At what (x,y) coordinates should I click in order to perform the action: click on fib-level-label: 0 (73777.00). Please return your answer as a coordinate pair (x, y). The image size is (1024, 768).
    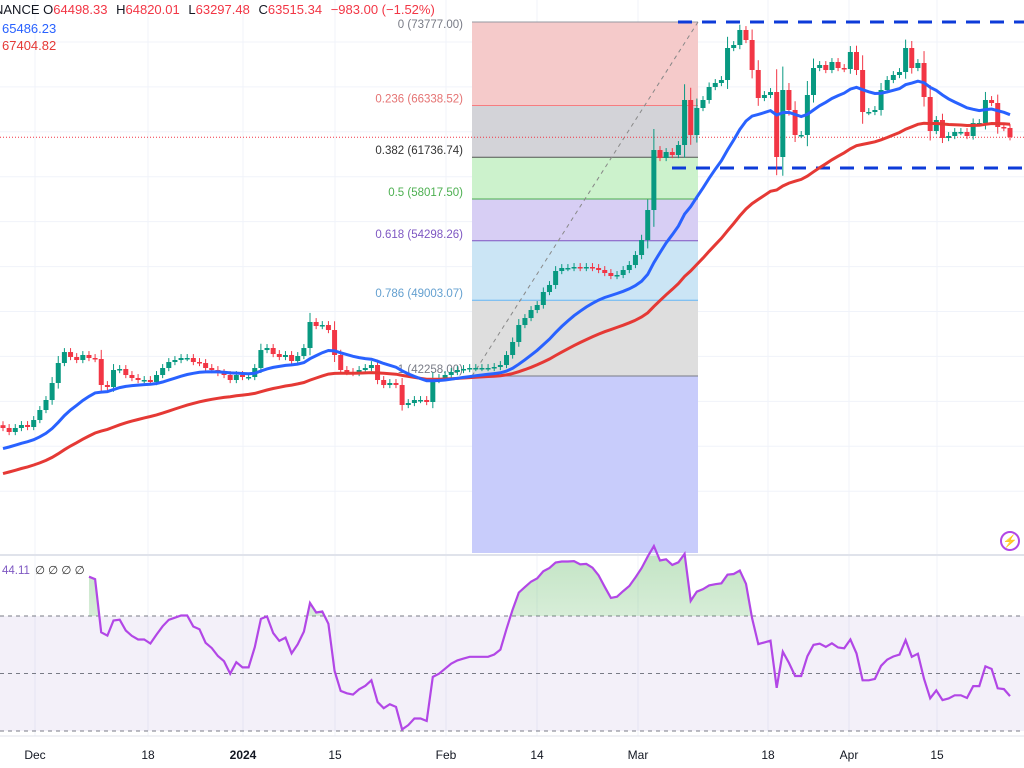
    Looking at the image, I should click on (430, 25).